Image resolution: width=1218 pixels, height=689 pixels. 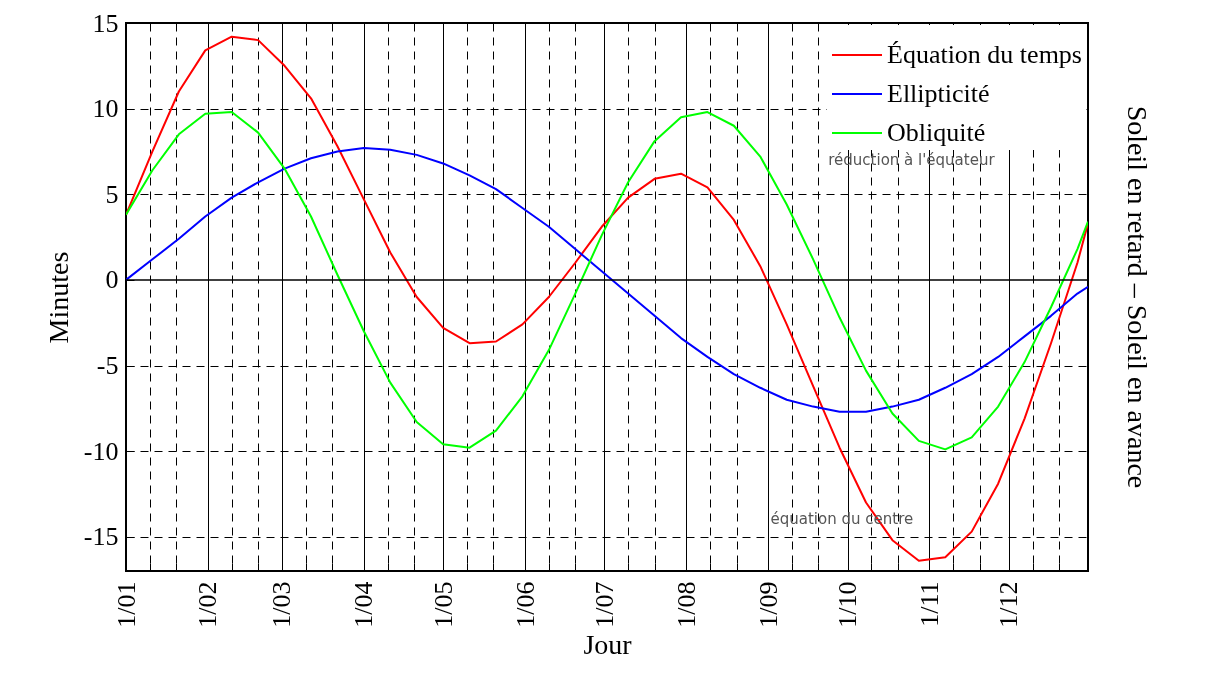 What do you see at coordinates (936, 132) in the screenshot?
I see `legend-label: Obliquité` at bounding box center [936, 132].